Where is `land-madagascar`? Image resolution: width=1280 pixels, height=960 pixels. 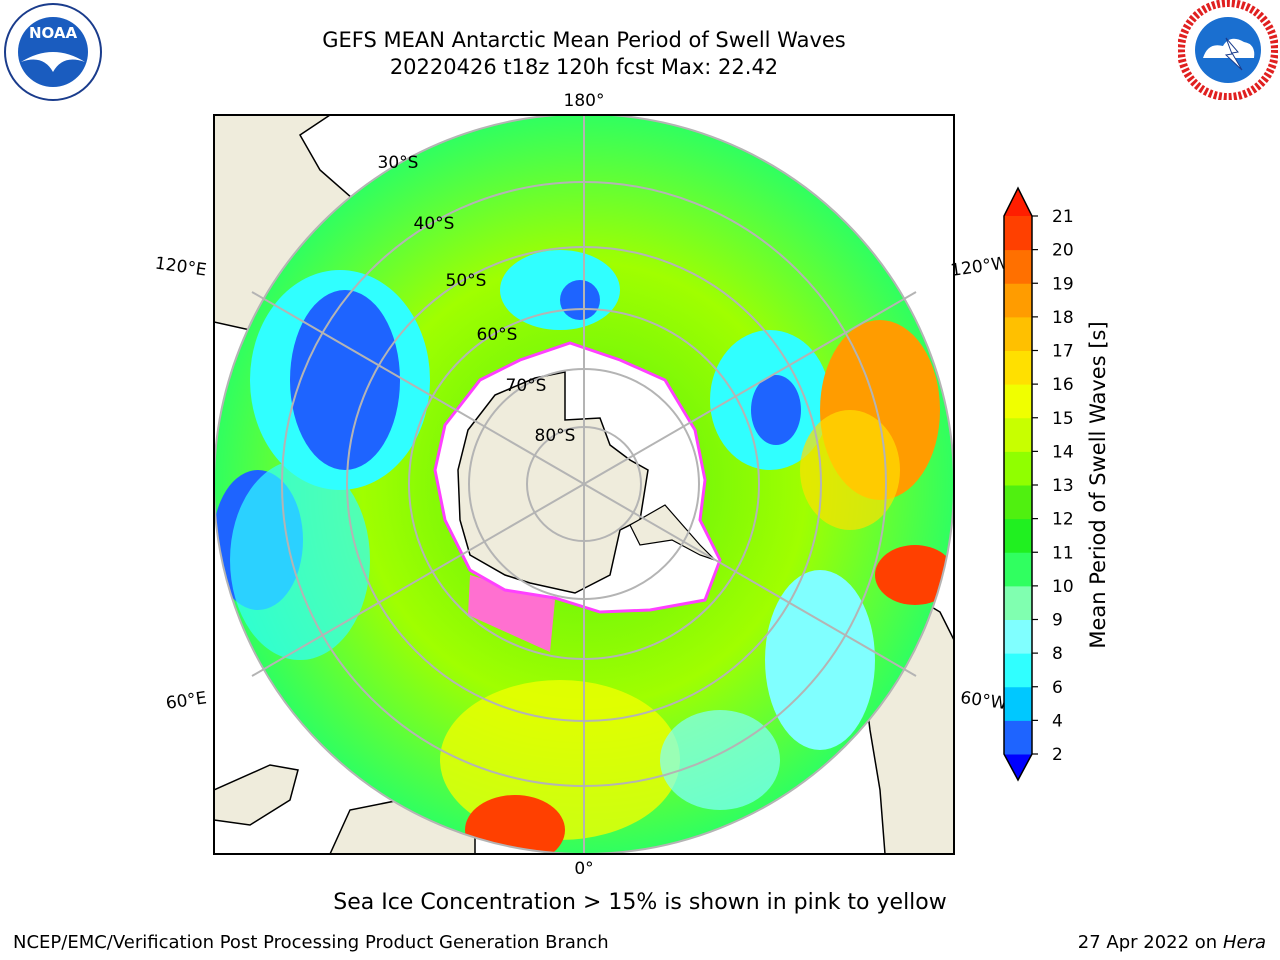 land-madagascar is located at coordinates (256, 795).